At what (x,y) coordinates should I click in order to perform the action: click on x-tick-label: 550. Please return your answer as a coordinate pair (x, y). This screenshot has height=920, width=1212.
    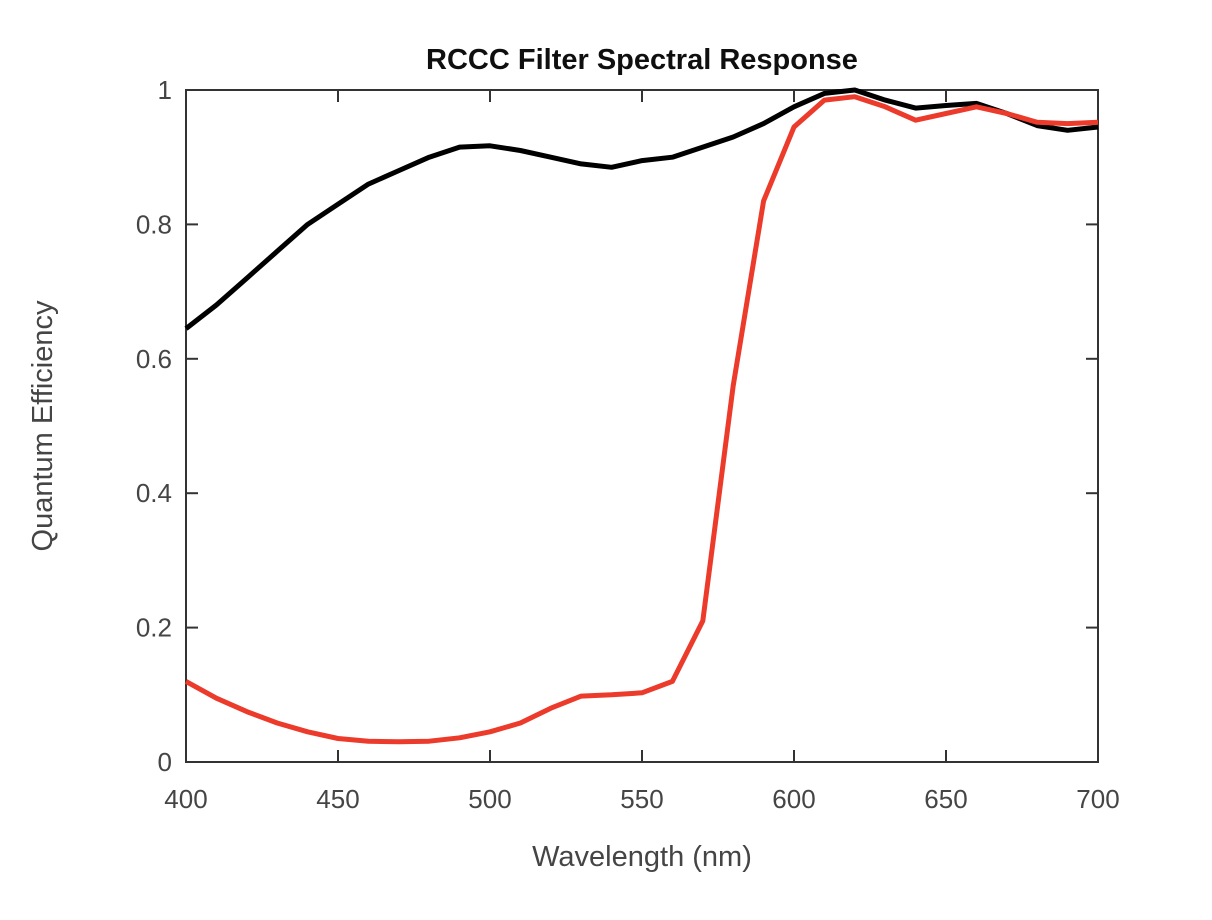
    Looking at the image, I should click on (641, 799).